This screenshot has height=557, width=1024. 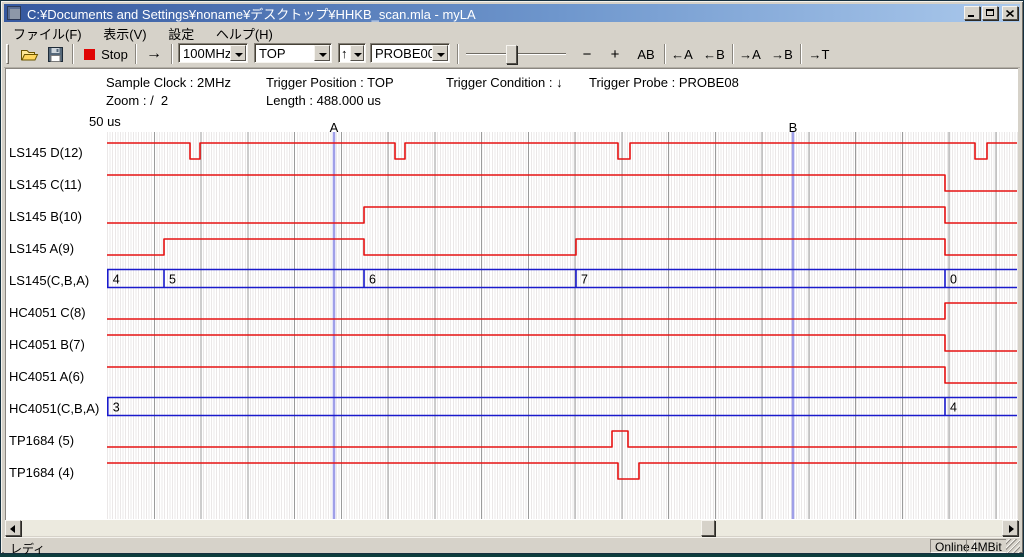 I want to click on trigger-probe-select: PROBE00, so click(x=410, y=53).